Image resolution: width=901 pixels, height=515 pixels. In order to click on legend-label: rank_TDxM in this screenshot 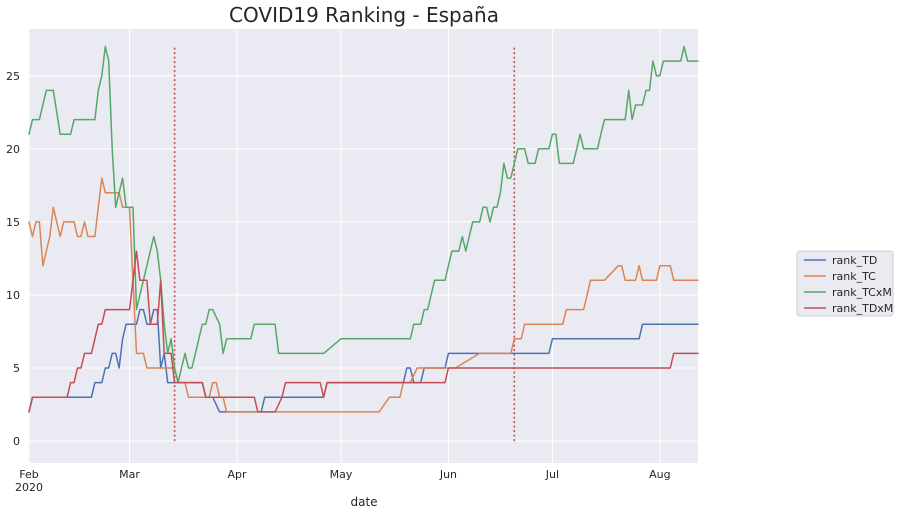, I will do `click(862, 308)`.